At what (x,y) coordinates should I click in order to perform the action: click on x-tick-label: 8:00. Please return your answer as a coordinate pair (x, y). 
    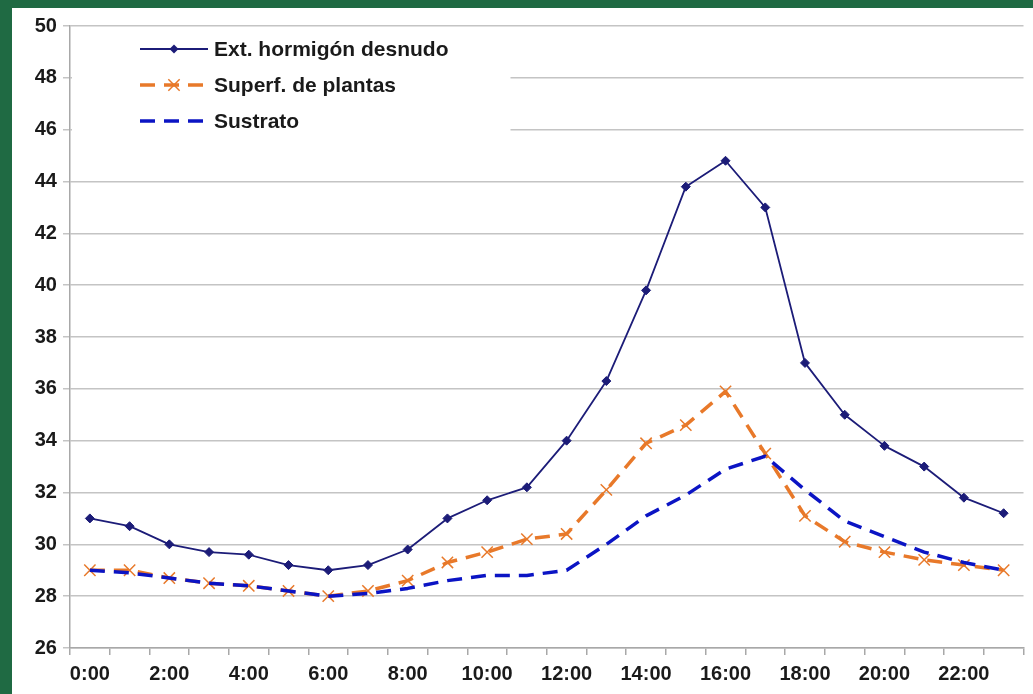
    Looking at the image, I should click on (407, 672).